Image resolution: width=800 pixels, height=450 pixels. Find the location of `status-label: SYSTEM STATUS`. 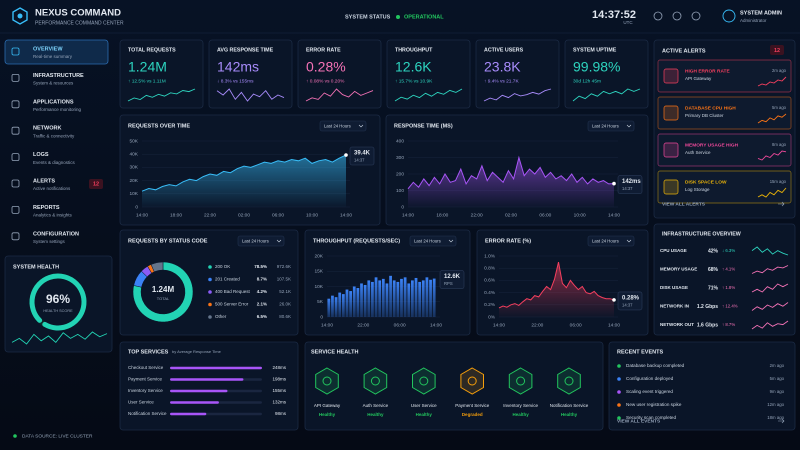

status-label: SYSTEM STATUS is located at coordinates (368, 17).